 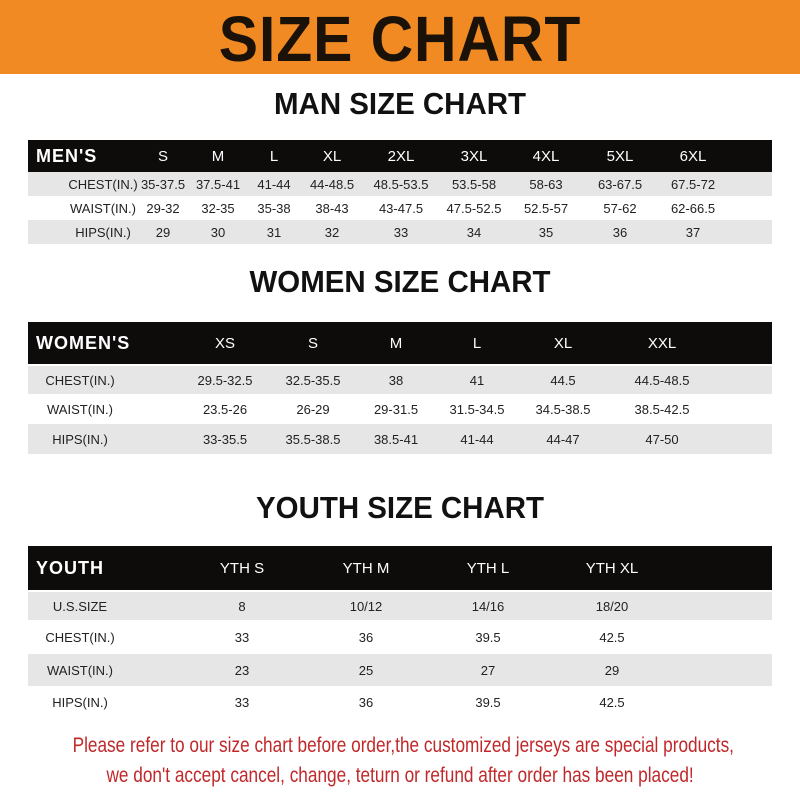 What do you see at coordinates (218, 232) in the screenshot?
I see `measurement-cell: 30` at bounding box center [218, 232].